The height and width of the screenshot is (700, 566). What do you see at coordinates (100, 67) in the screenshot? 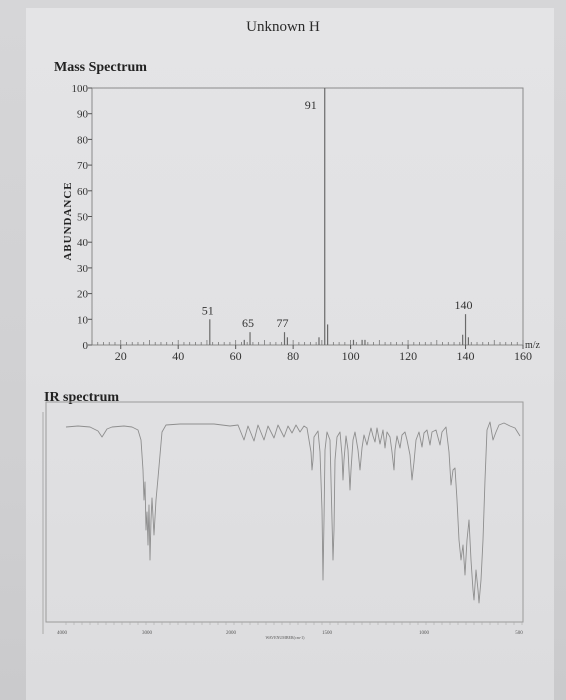
I see `ms-chart-title: Mass Spectrum` at bounding box center [100, 67].